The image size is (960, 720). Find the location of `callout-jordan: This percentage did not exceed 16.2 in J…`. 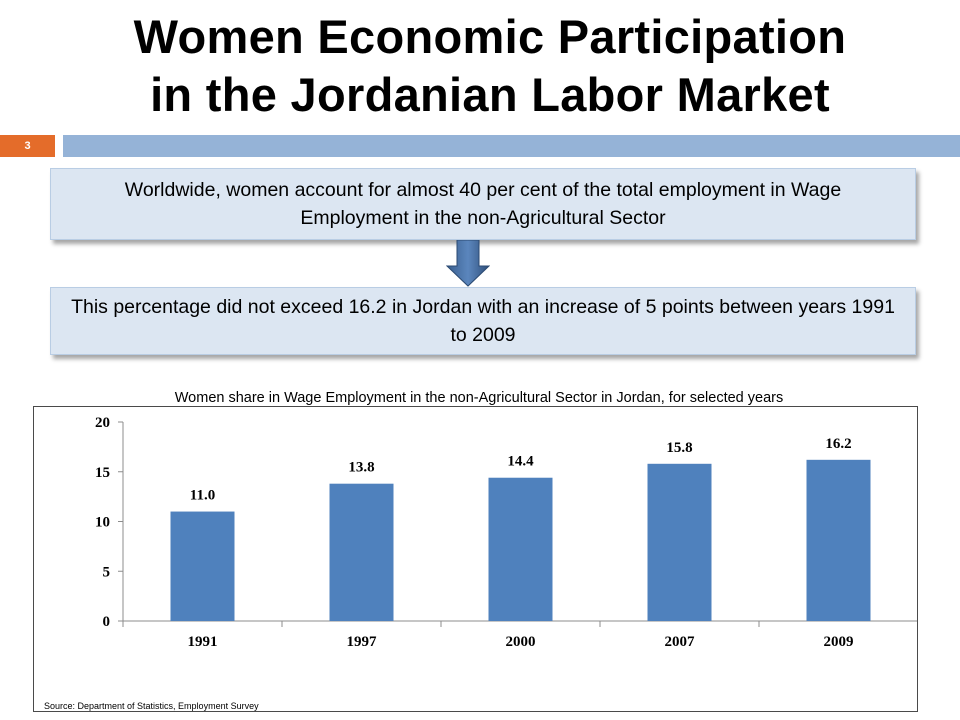

callout-jordan: This percentage did not exceed 16.2 in J… is located at coordinates (483, 321).